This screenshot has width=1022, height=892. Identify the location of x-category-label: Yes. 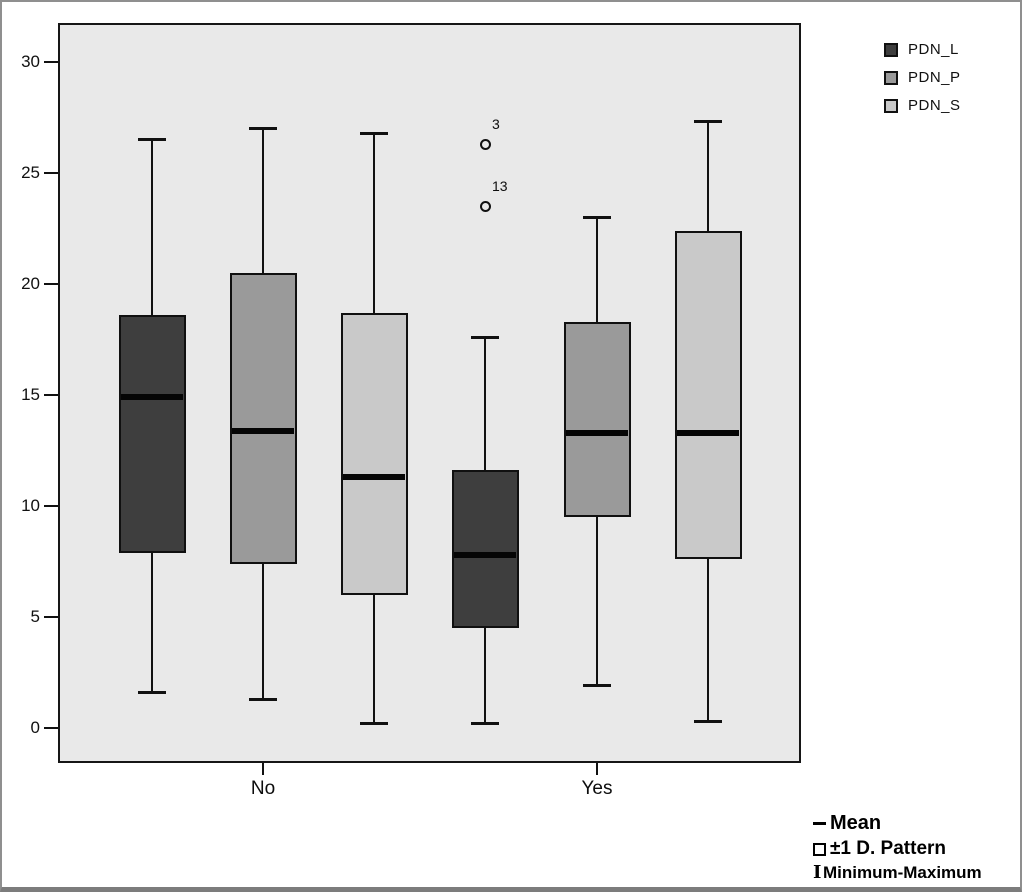
(597, 788).